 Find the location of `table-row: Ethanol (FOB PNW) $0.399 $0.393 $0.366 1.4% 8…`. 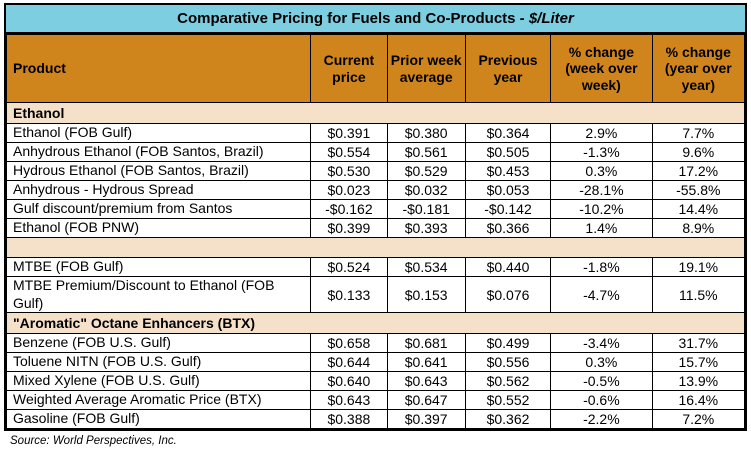

table-row: Ethanol (FOB PNW) $0.399 $0.393 $0.366 1.4% 8… is located at coordinates (375, 228).